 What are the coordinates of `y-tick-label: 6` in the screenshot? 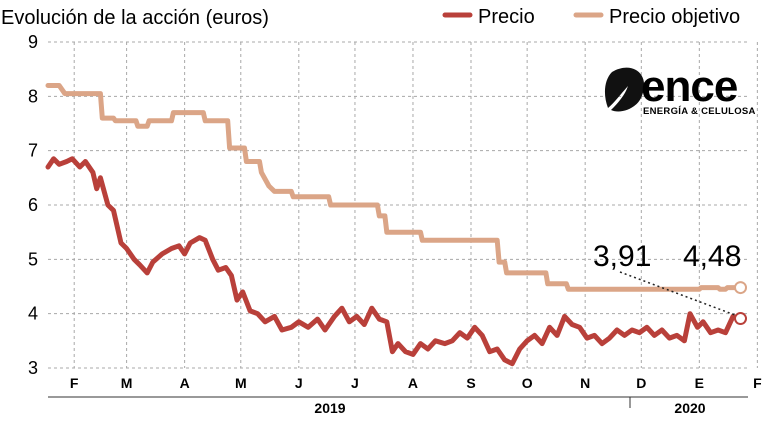 It's located at (33, 205).